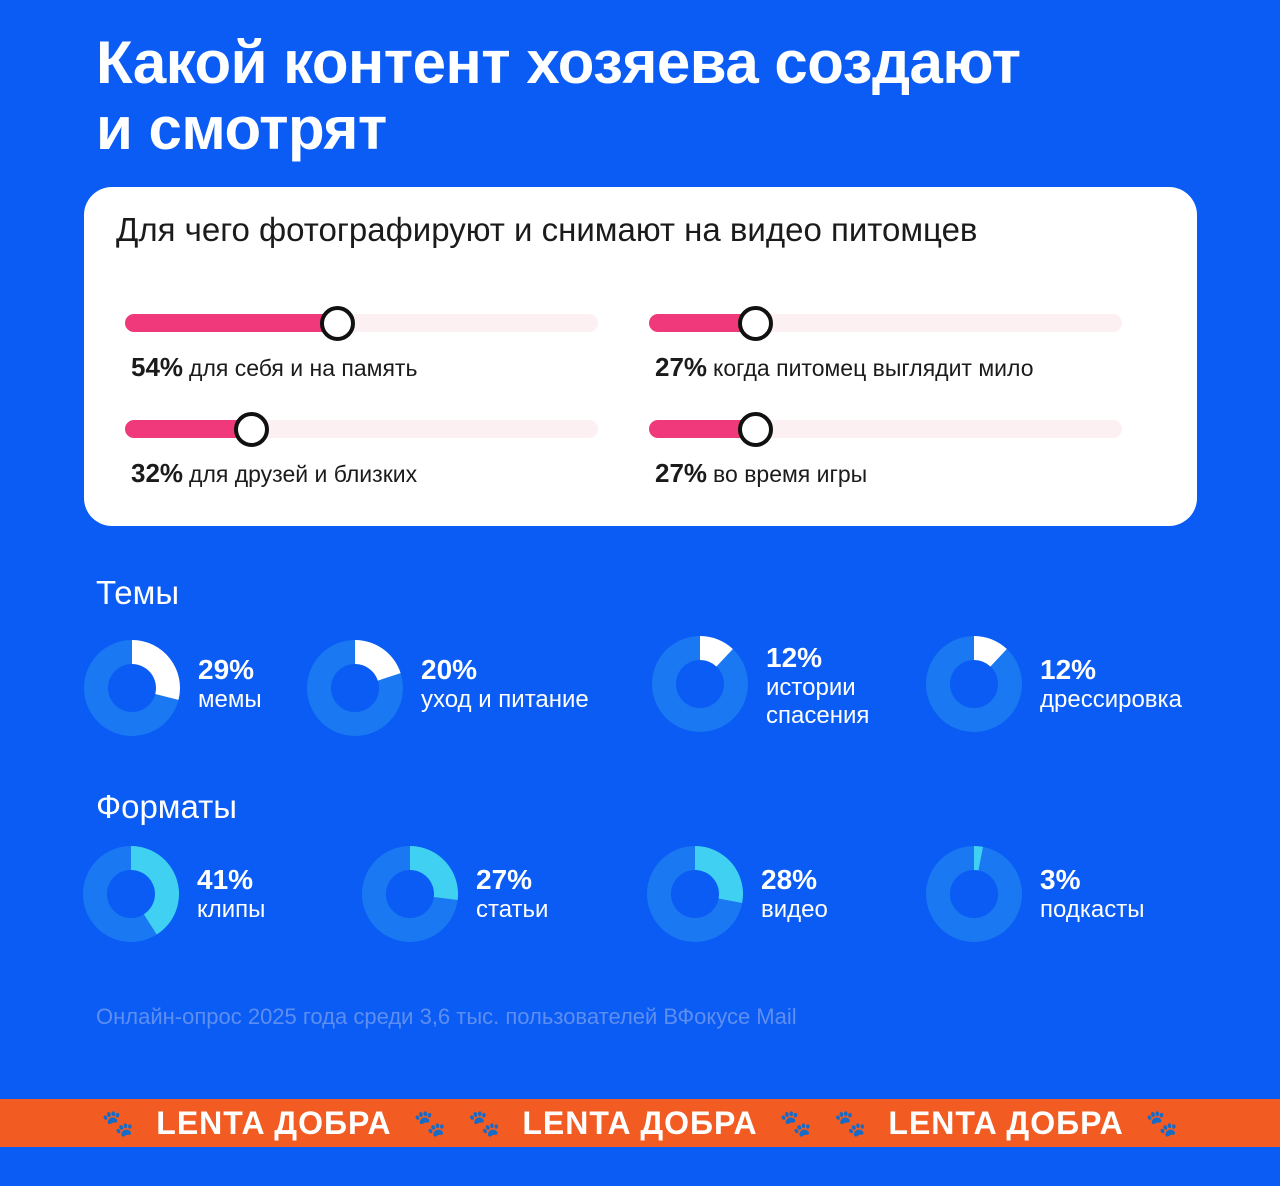 Image resolution: width=1280 pixels, height=1186 pixels. I want to click on bar-label: 32% для друзей и близких, so click(274, 473).